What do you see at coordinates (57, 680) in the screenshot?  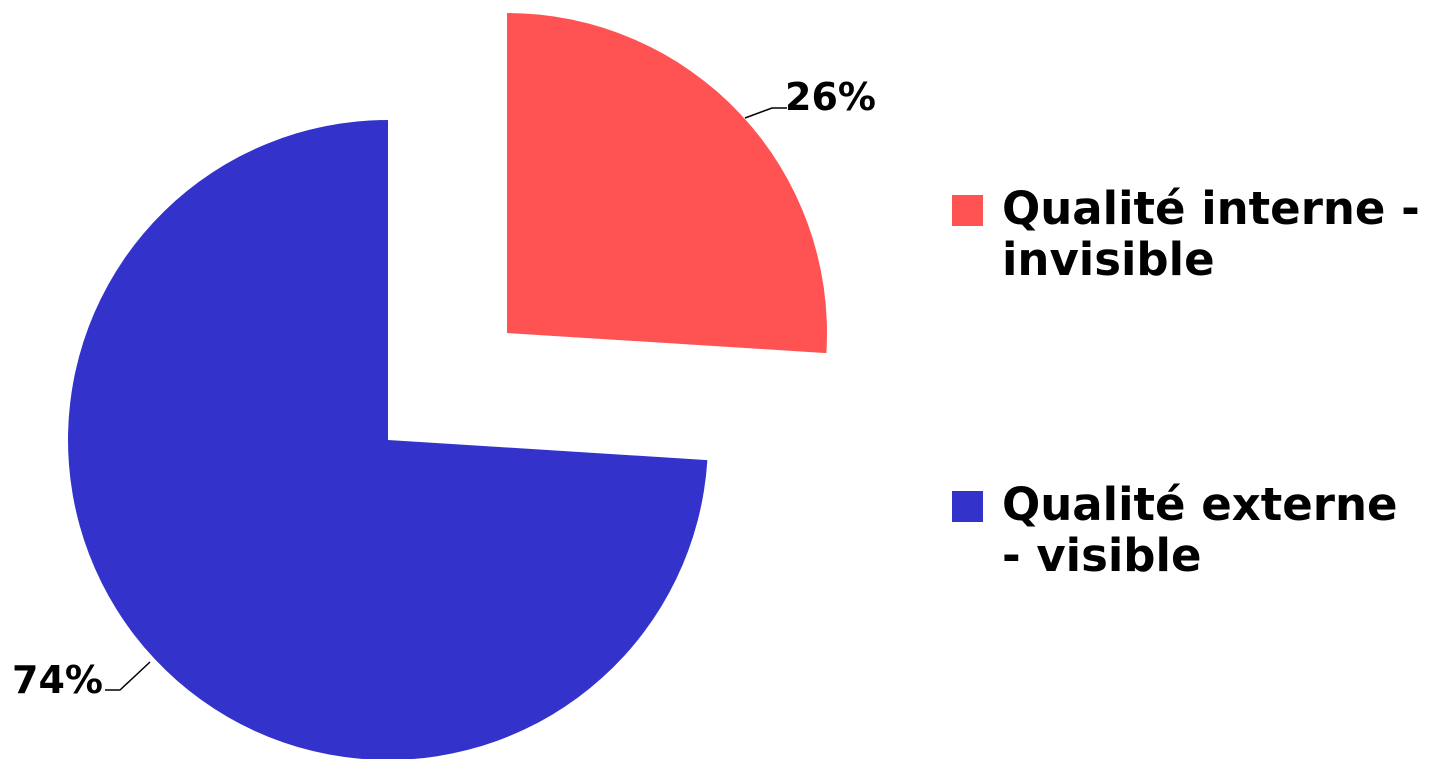 I see `data-label-qualite-externe: 74%` at bounding box center [57, 680].